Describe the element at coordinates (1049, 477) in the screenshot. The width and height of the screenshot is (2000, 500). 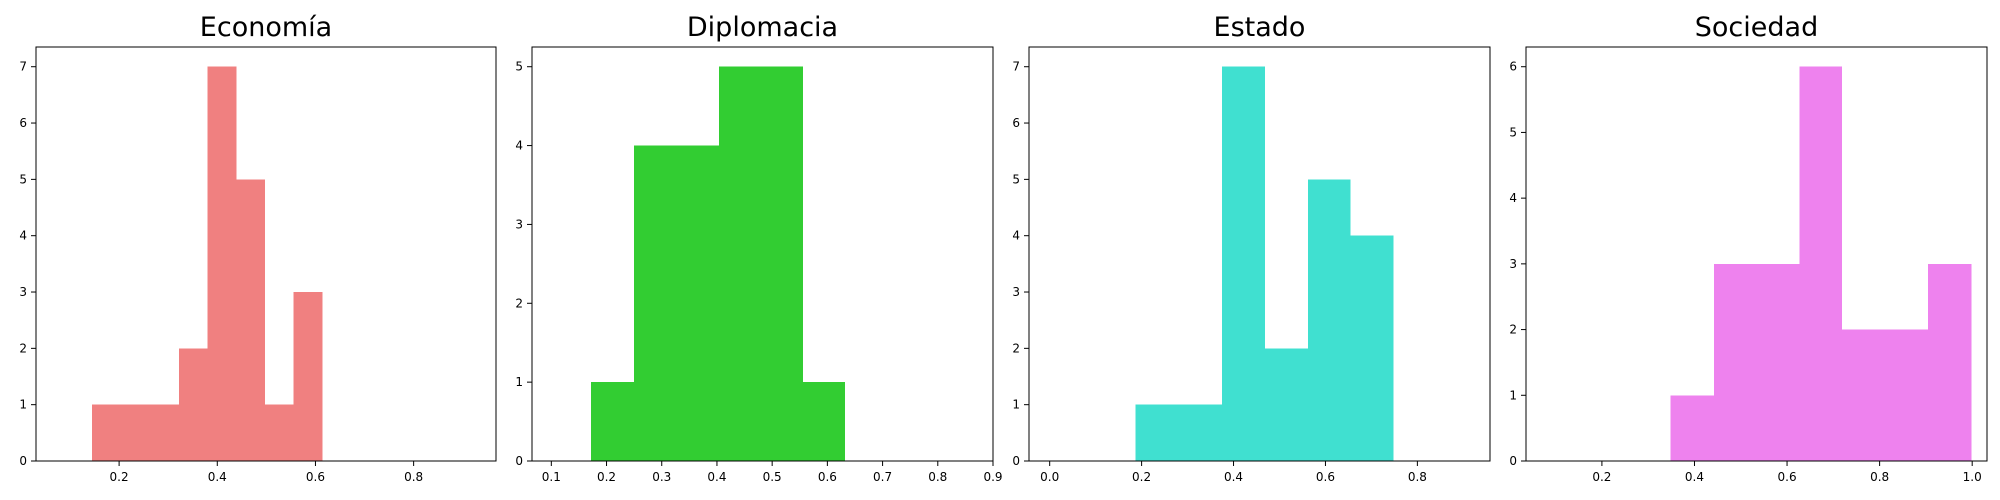
I see `x-tick-label: 0.0` at that location.